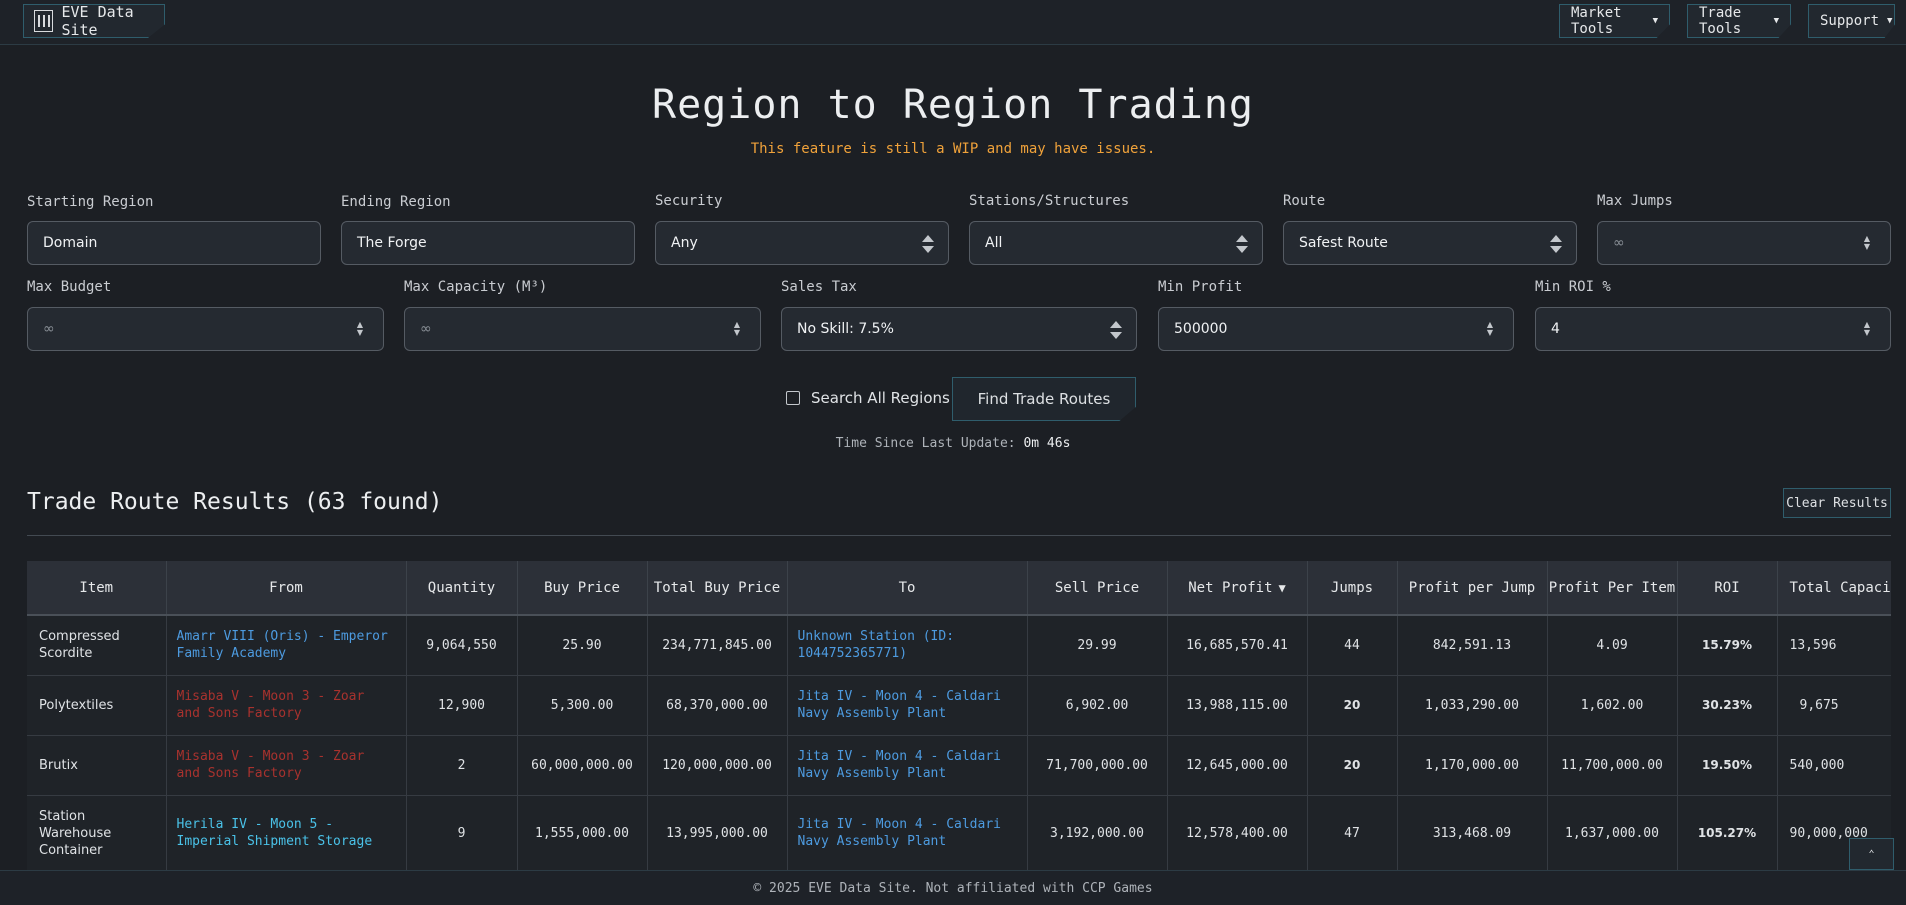  What do you see at coordinates (1776, 21) in the screenshot?
I see `caret-down-icon: ▼` at bounding box center [1776, 21].